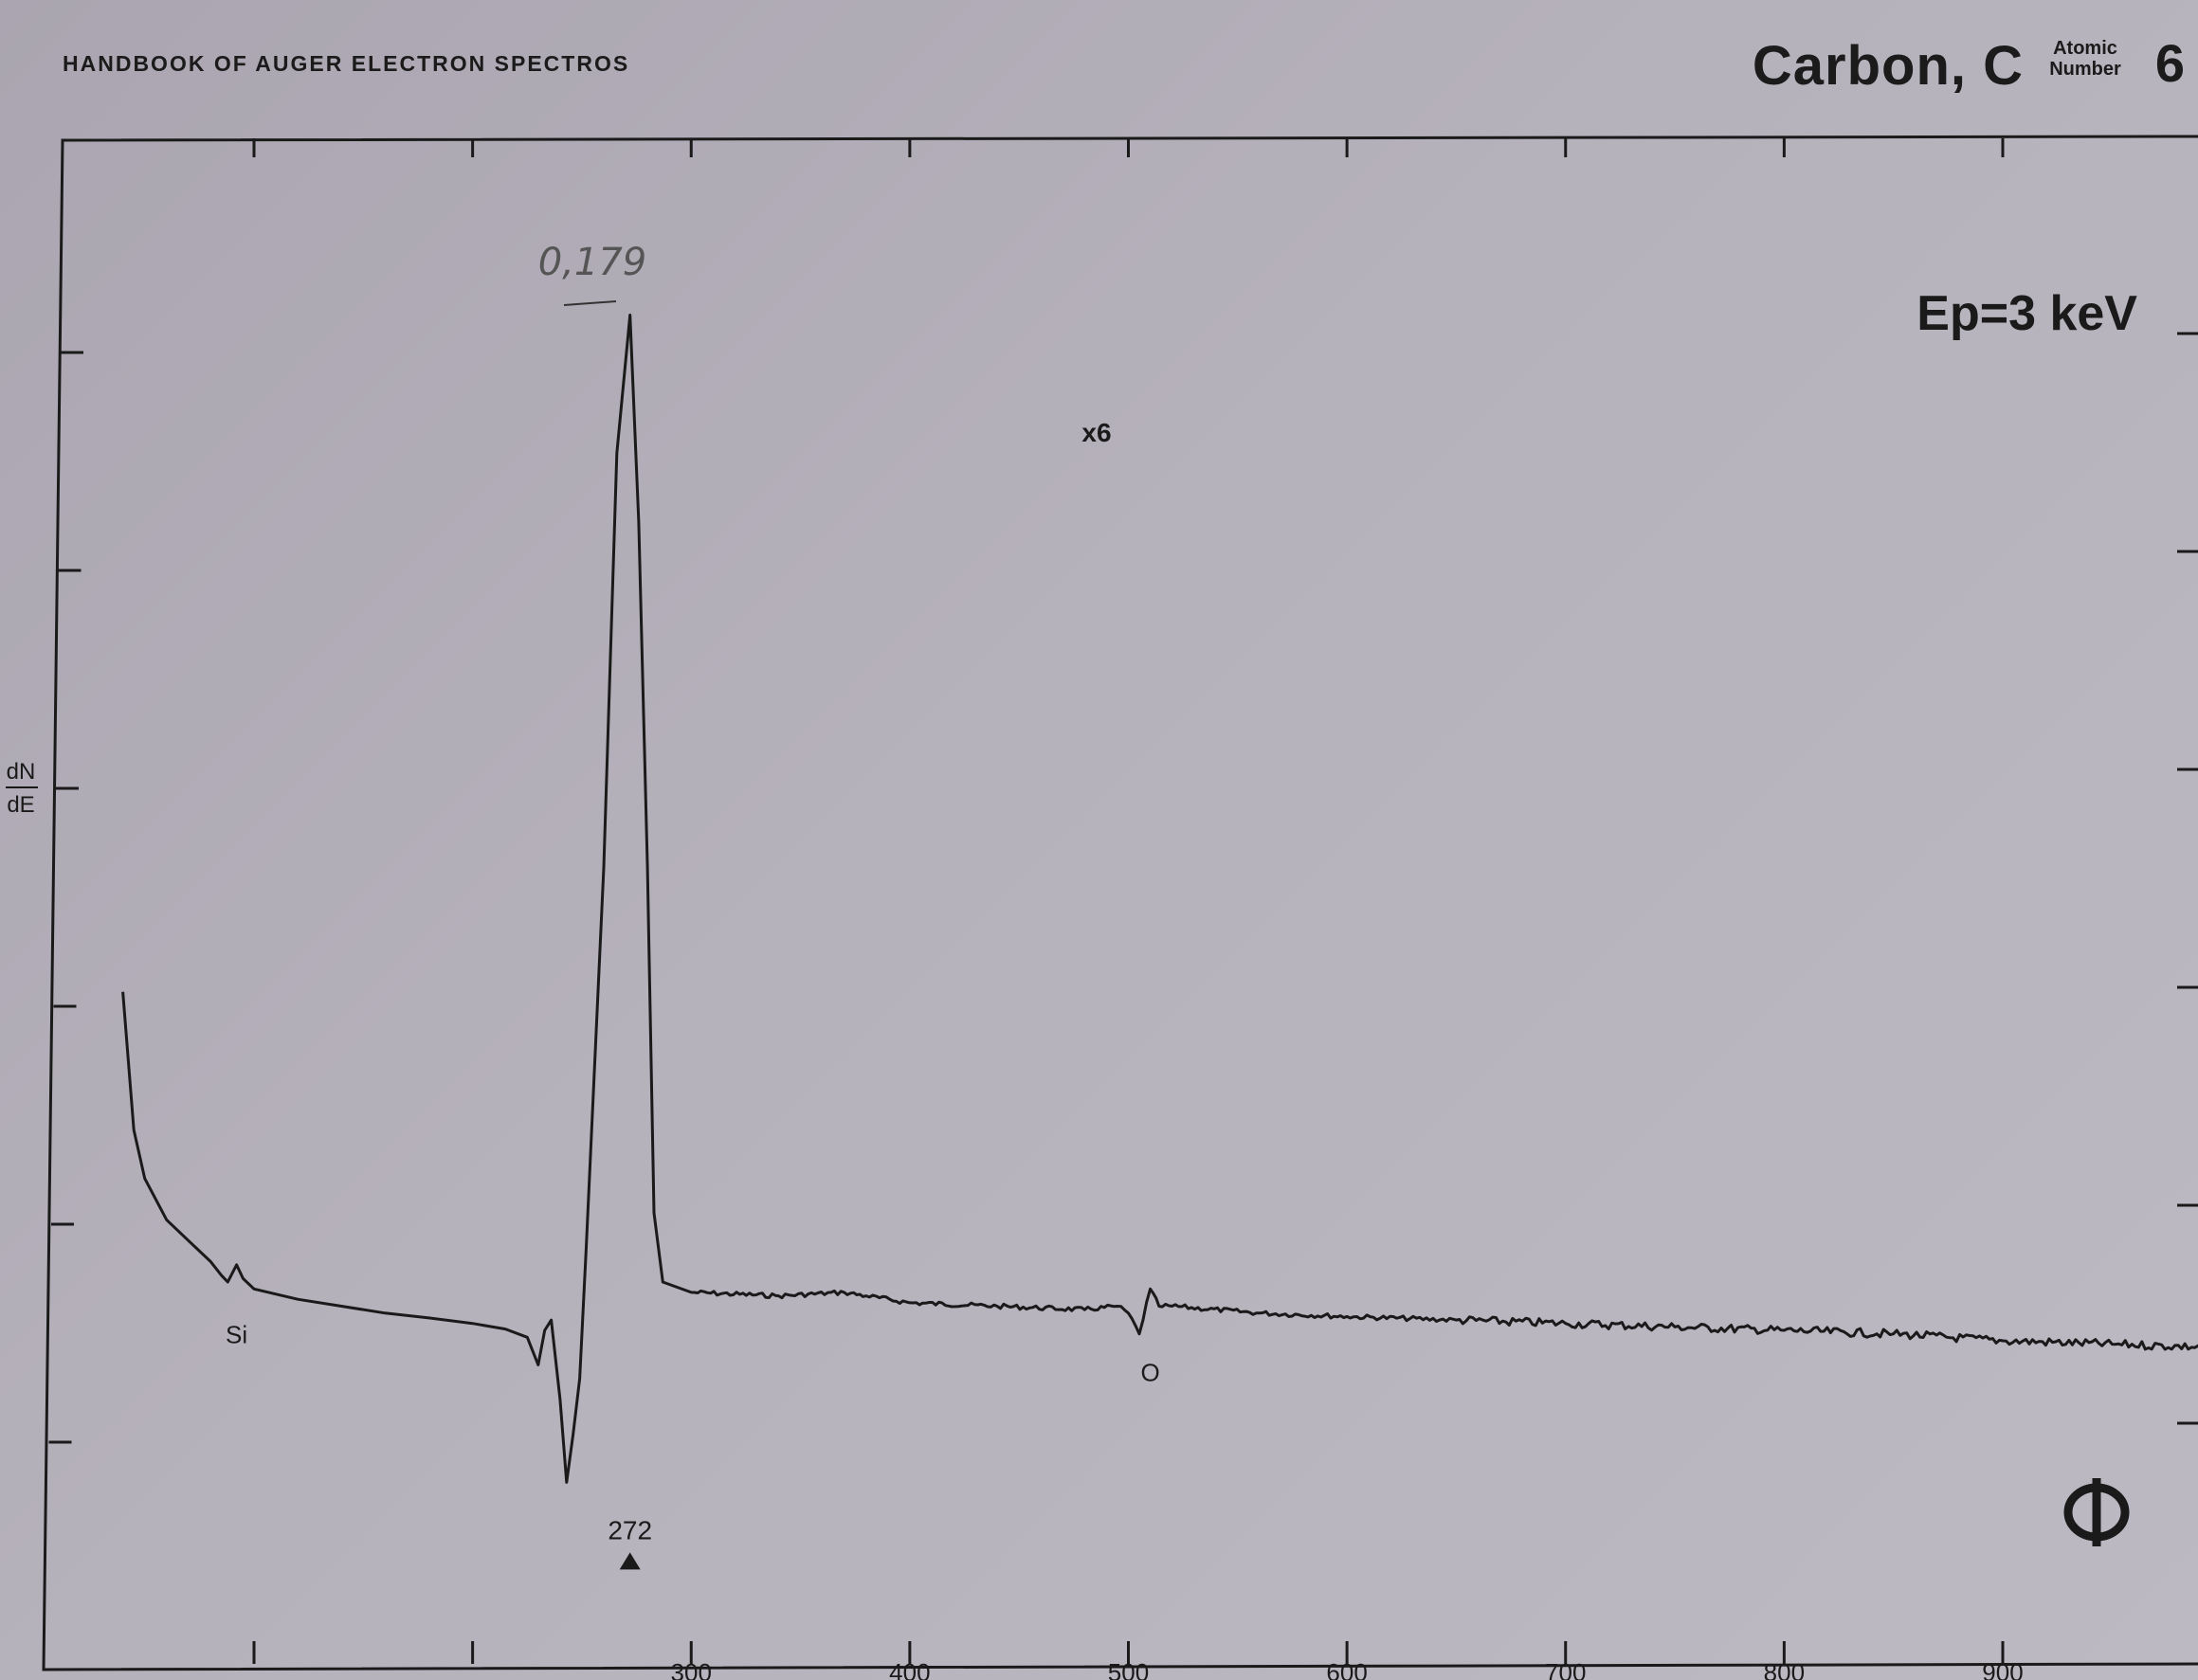  Describe the element at coordinates (1346, 1669) in the screenshot. I see `x-tick-label: 600` at that location.